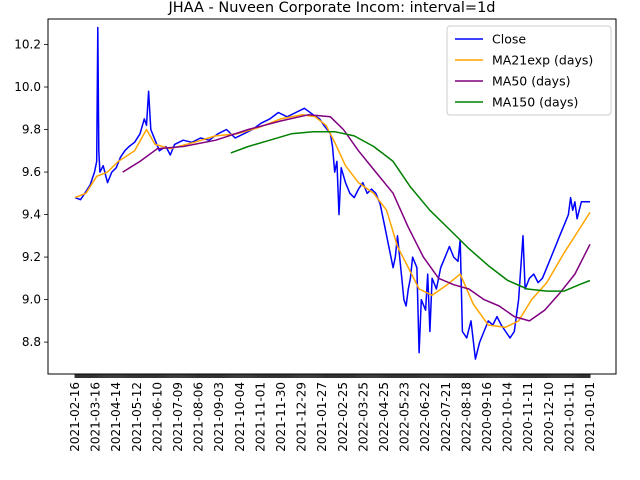 This screenshot has height=480, width=640. I want to click on x-tick-label-7: 2021-09-03, so click(219, 417).